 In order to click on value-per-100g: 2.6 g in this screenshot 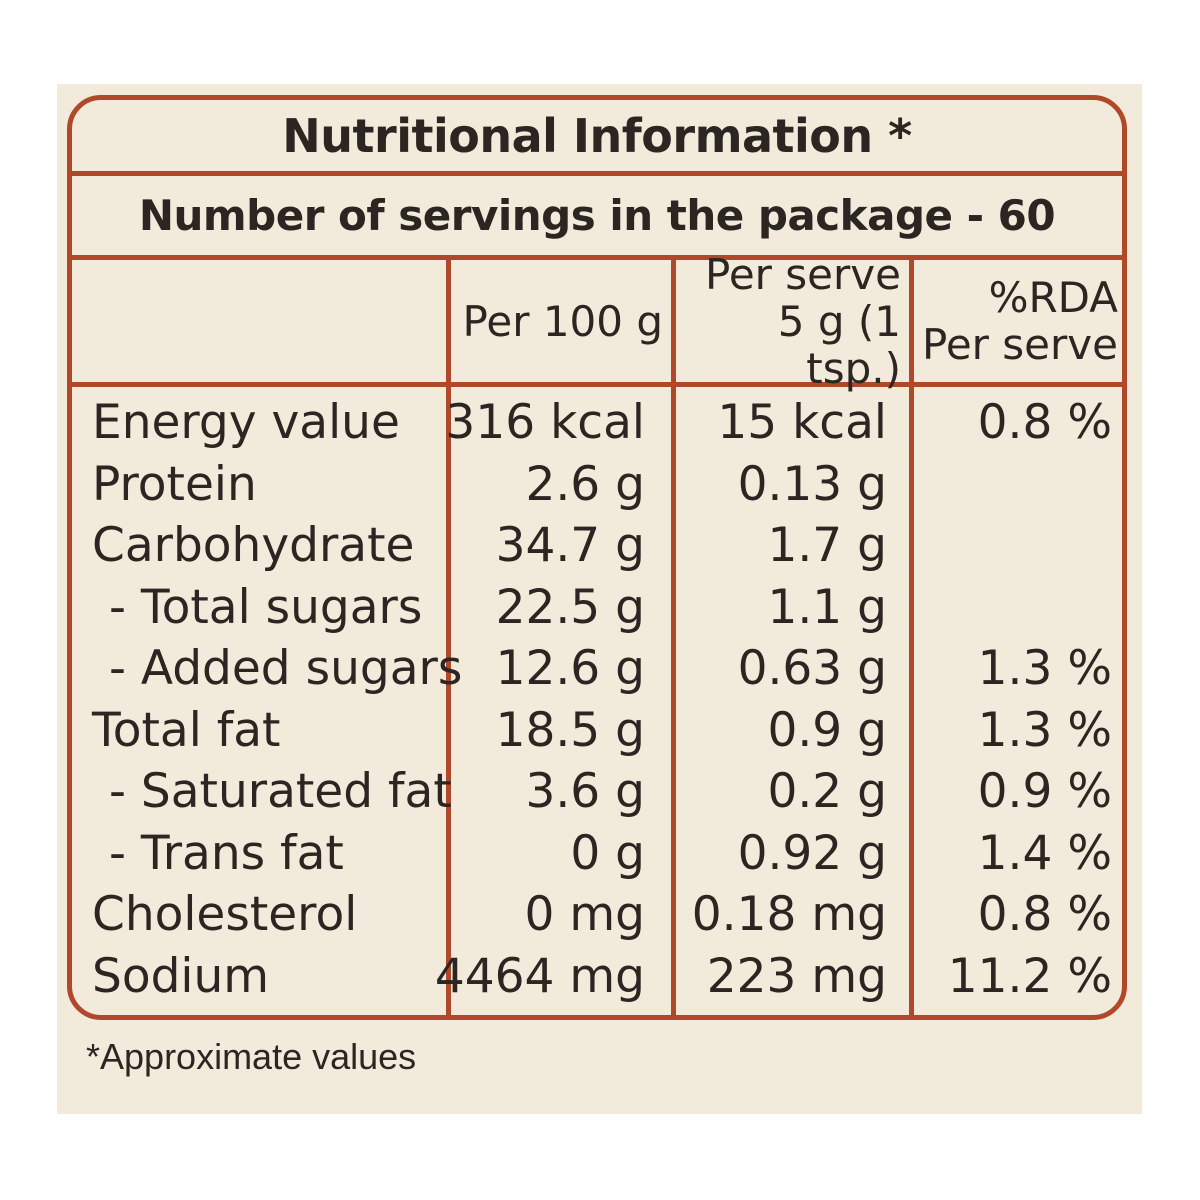, I will do `click(585, 484)`.